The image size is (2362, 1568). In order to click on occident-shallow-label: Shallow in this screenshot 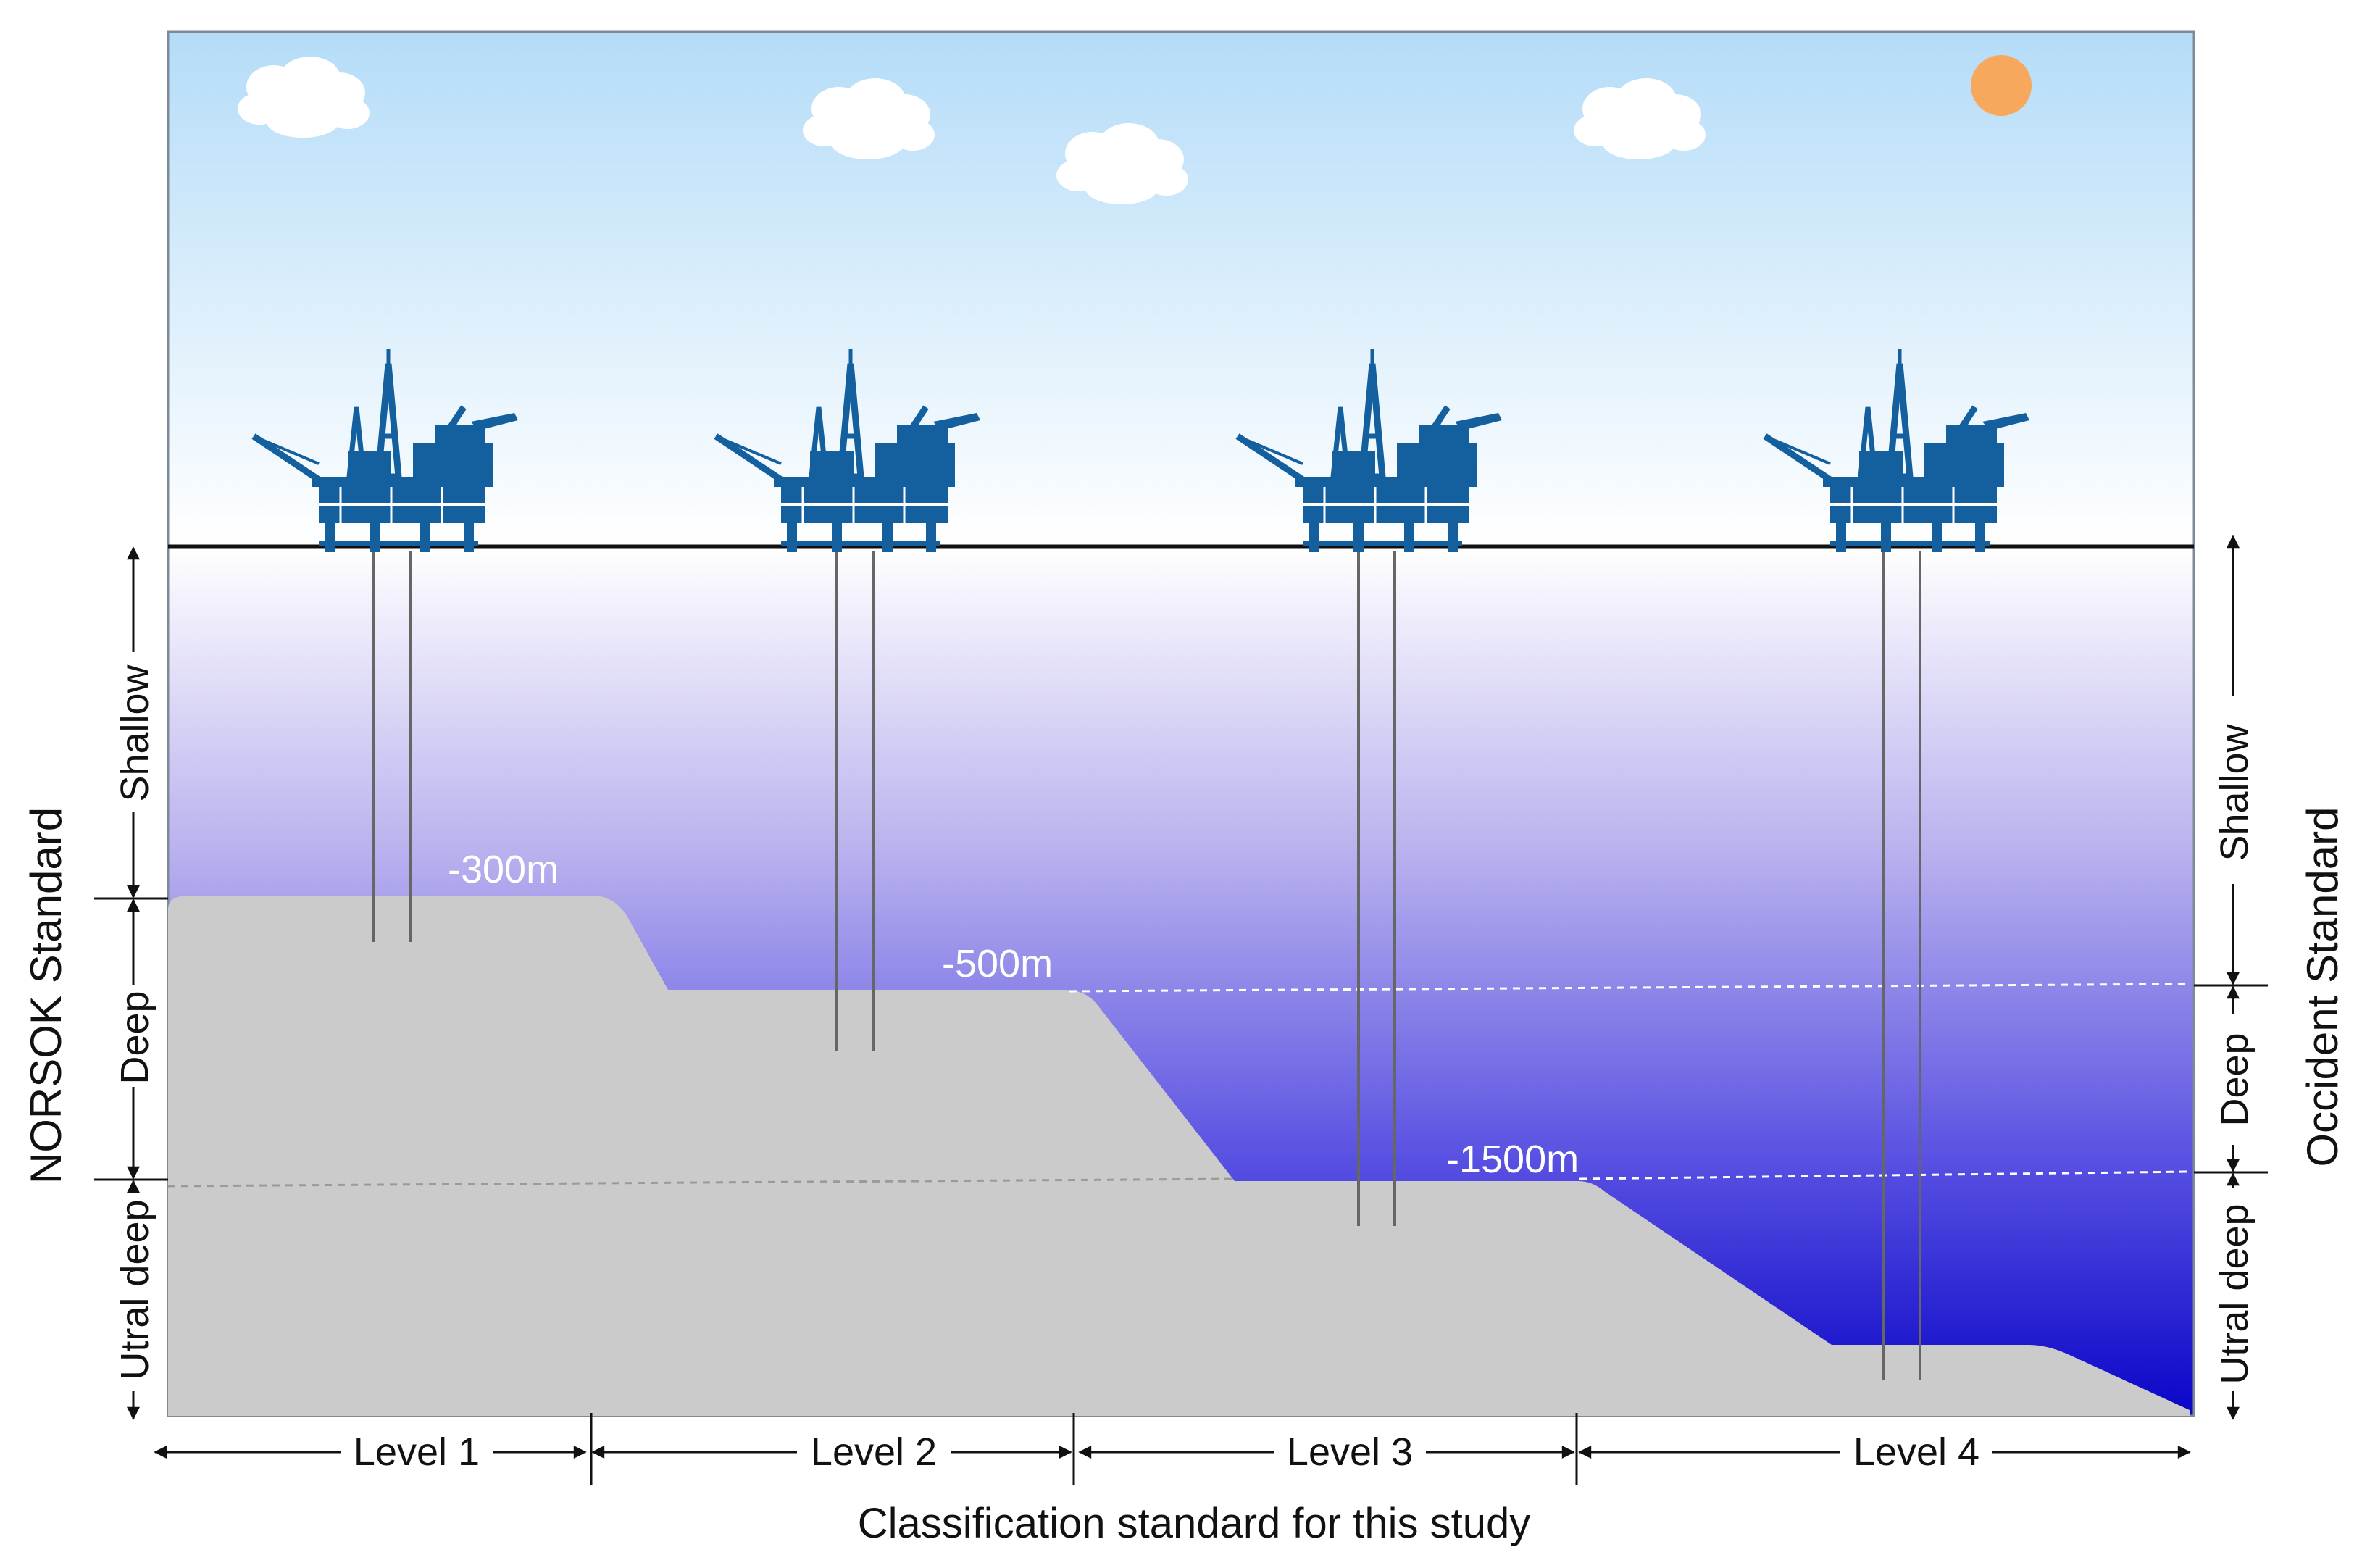, I will do `click(2234, 792)`.